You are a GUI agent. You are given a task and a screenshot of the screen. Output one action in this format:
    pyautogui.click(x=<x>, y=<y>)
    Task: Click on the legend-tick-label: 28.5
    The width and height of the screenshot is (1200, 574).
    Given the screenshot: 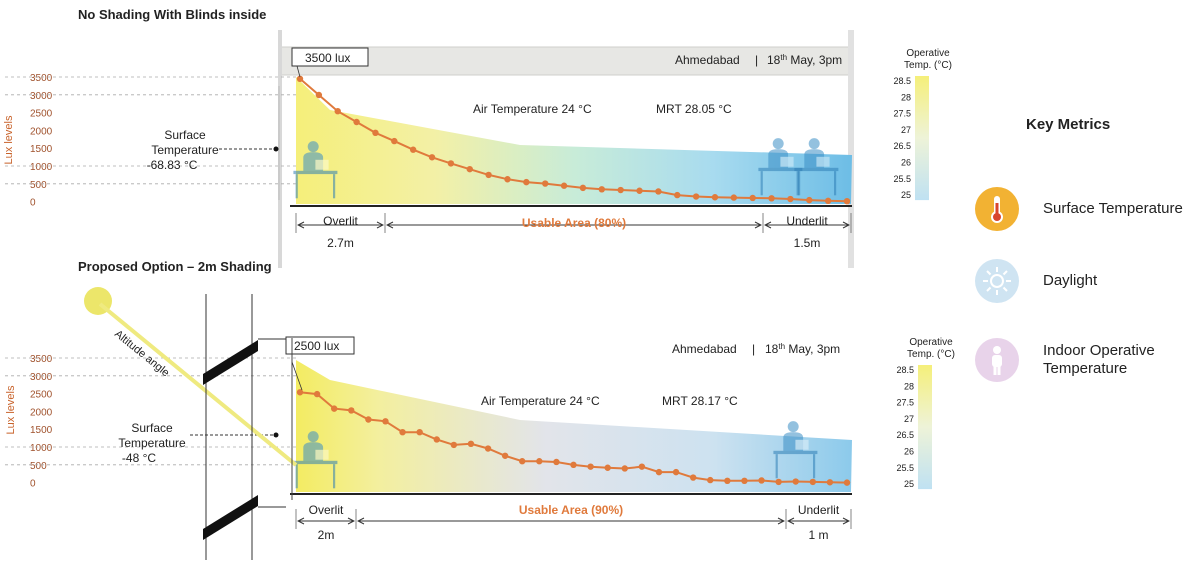 What is the action you would take?
    pyautogui.click(x=905, y=370)
    